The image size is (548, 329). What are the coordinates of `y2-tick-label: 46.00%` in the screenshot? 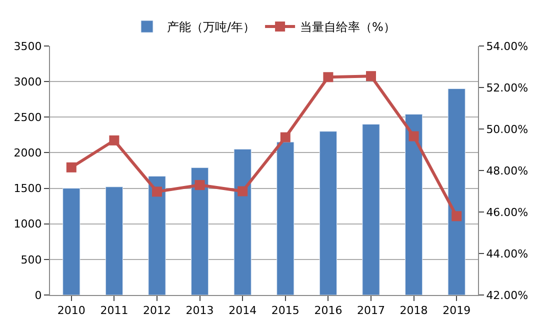 It's located at (507, 212).